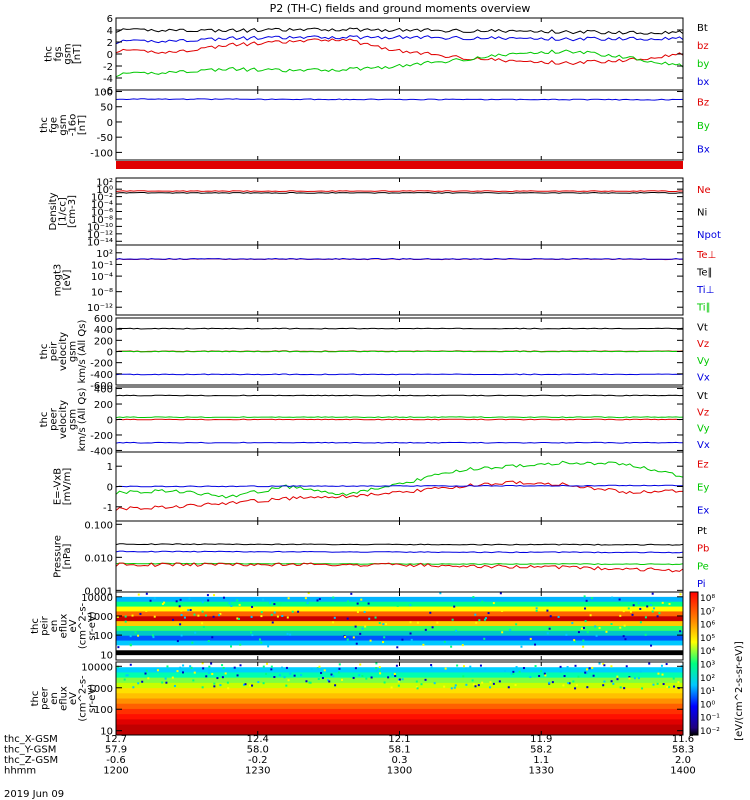 This screenshot has height=800, width=750. I want to click on legend-Pt: Pt, so click(702, 531).